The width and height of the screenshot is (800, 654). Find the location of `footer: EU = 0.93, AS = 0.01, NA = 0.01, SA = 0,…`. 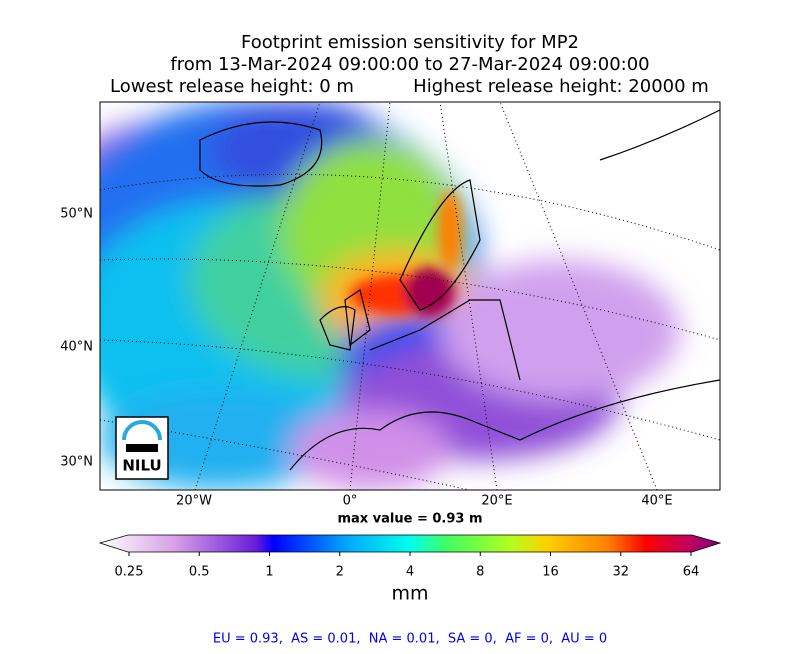

footer: EU = 0.93, AS = 0.01, NA = 0.01, SA = 0,… is located at coordinates (410, 639).